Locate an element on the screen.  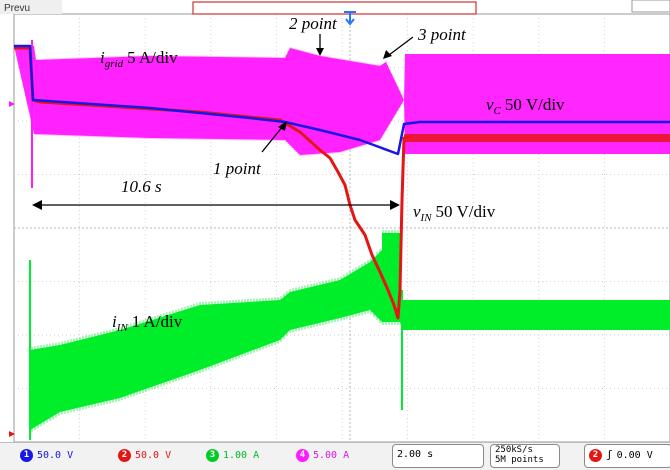
ch2-ground-marker-icon is located at coordinates (12, 434).